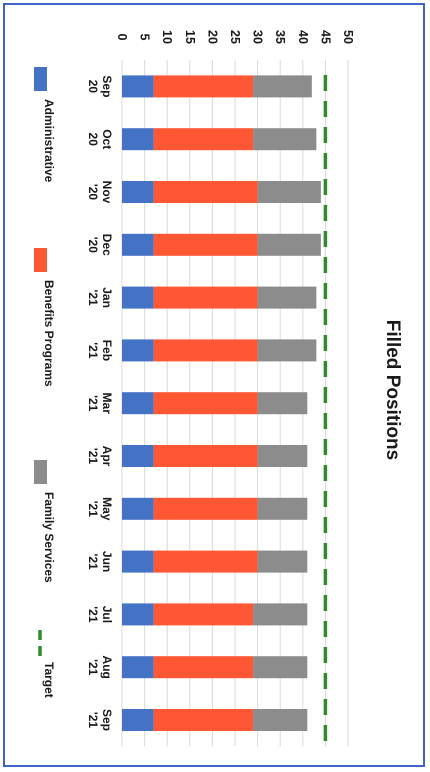 This screenshot has width=430, height=772. What do you see at coordinates (100, 86) in the screenshot?
I see `category-label: Sep20` at bounding box center [100, 86].